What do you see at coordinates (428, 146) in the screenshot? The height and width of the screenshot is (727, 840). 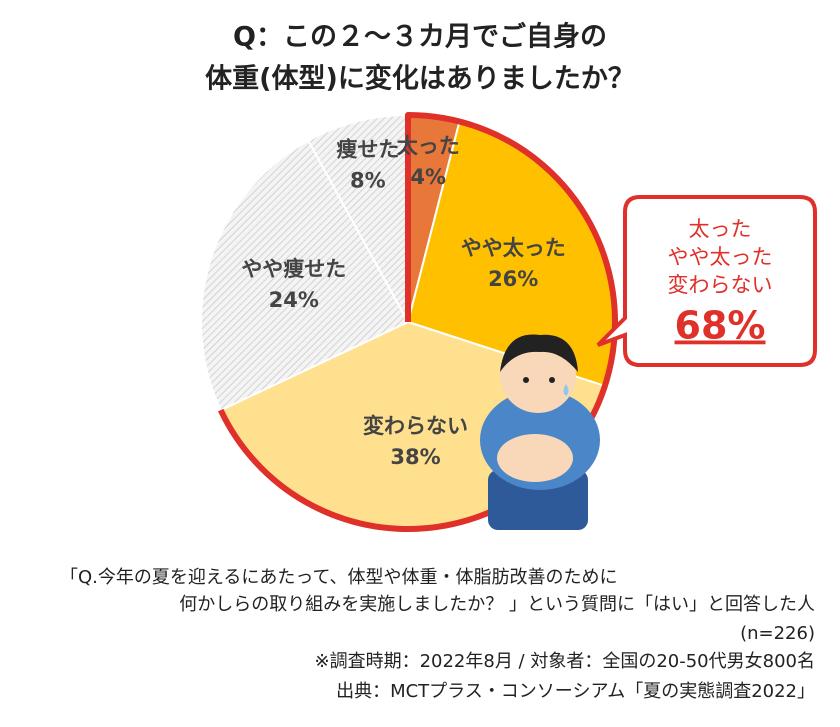 I see `category-label: 太った` at bounding box center [428, 146].